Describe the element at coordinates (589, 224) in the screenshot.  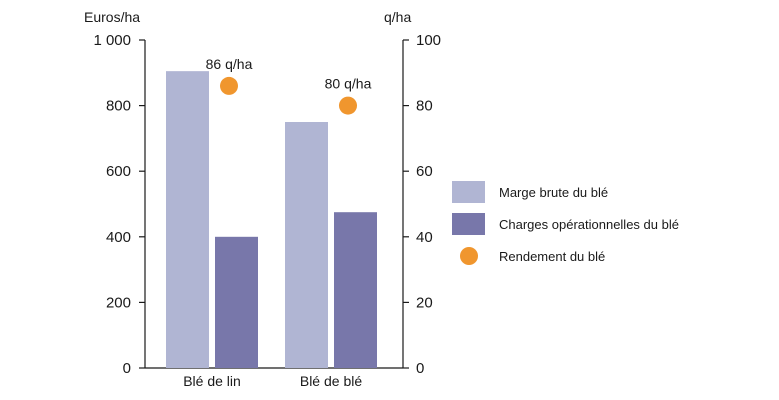
I see `legend-label-charges: Charges opérationnelles du blé` at that location.